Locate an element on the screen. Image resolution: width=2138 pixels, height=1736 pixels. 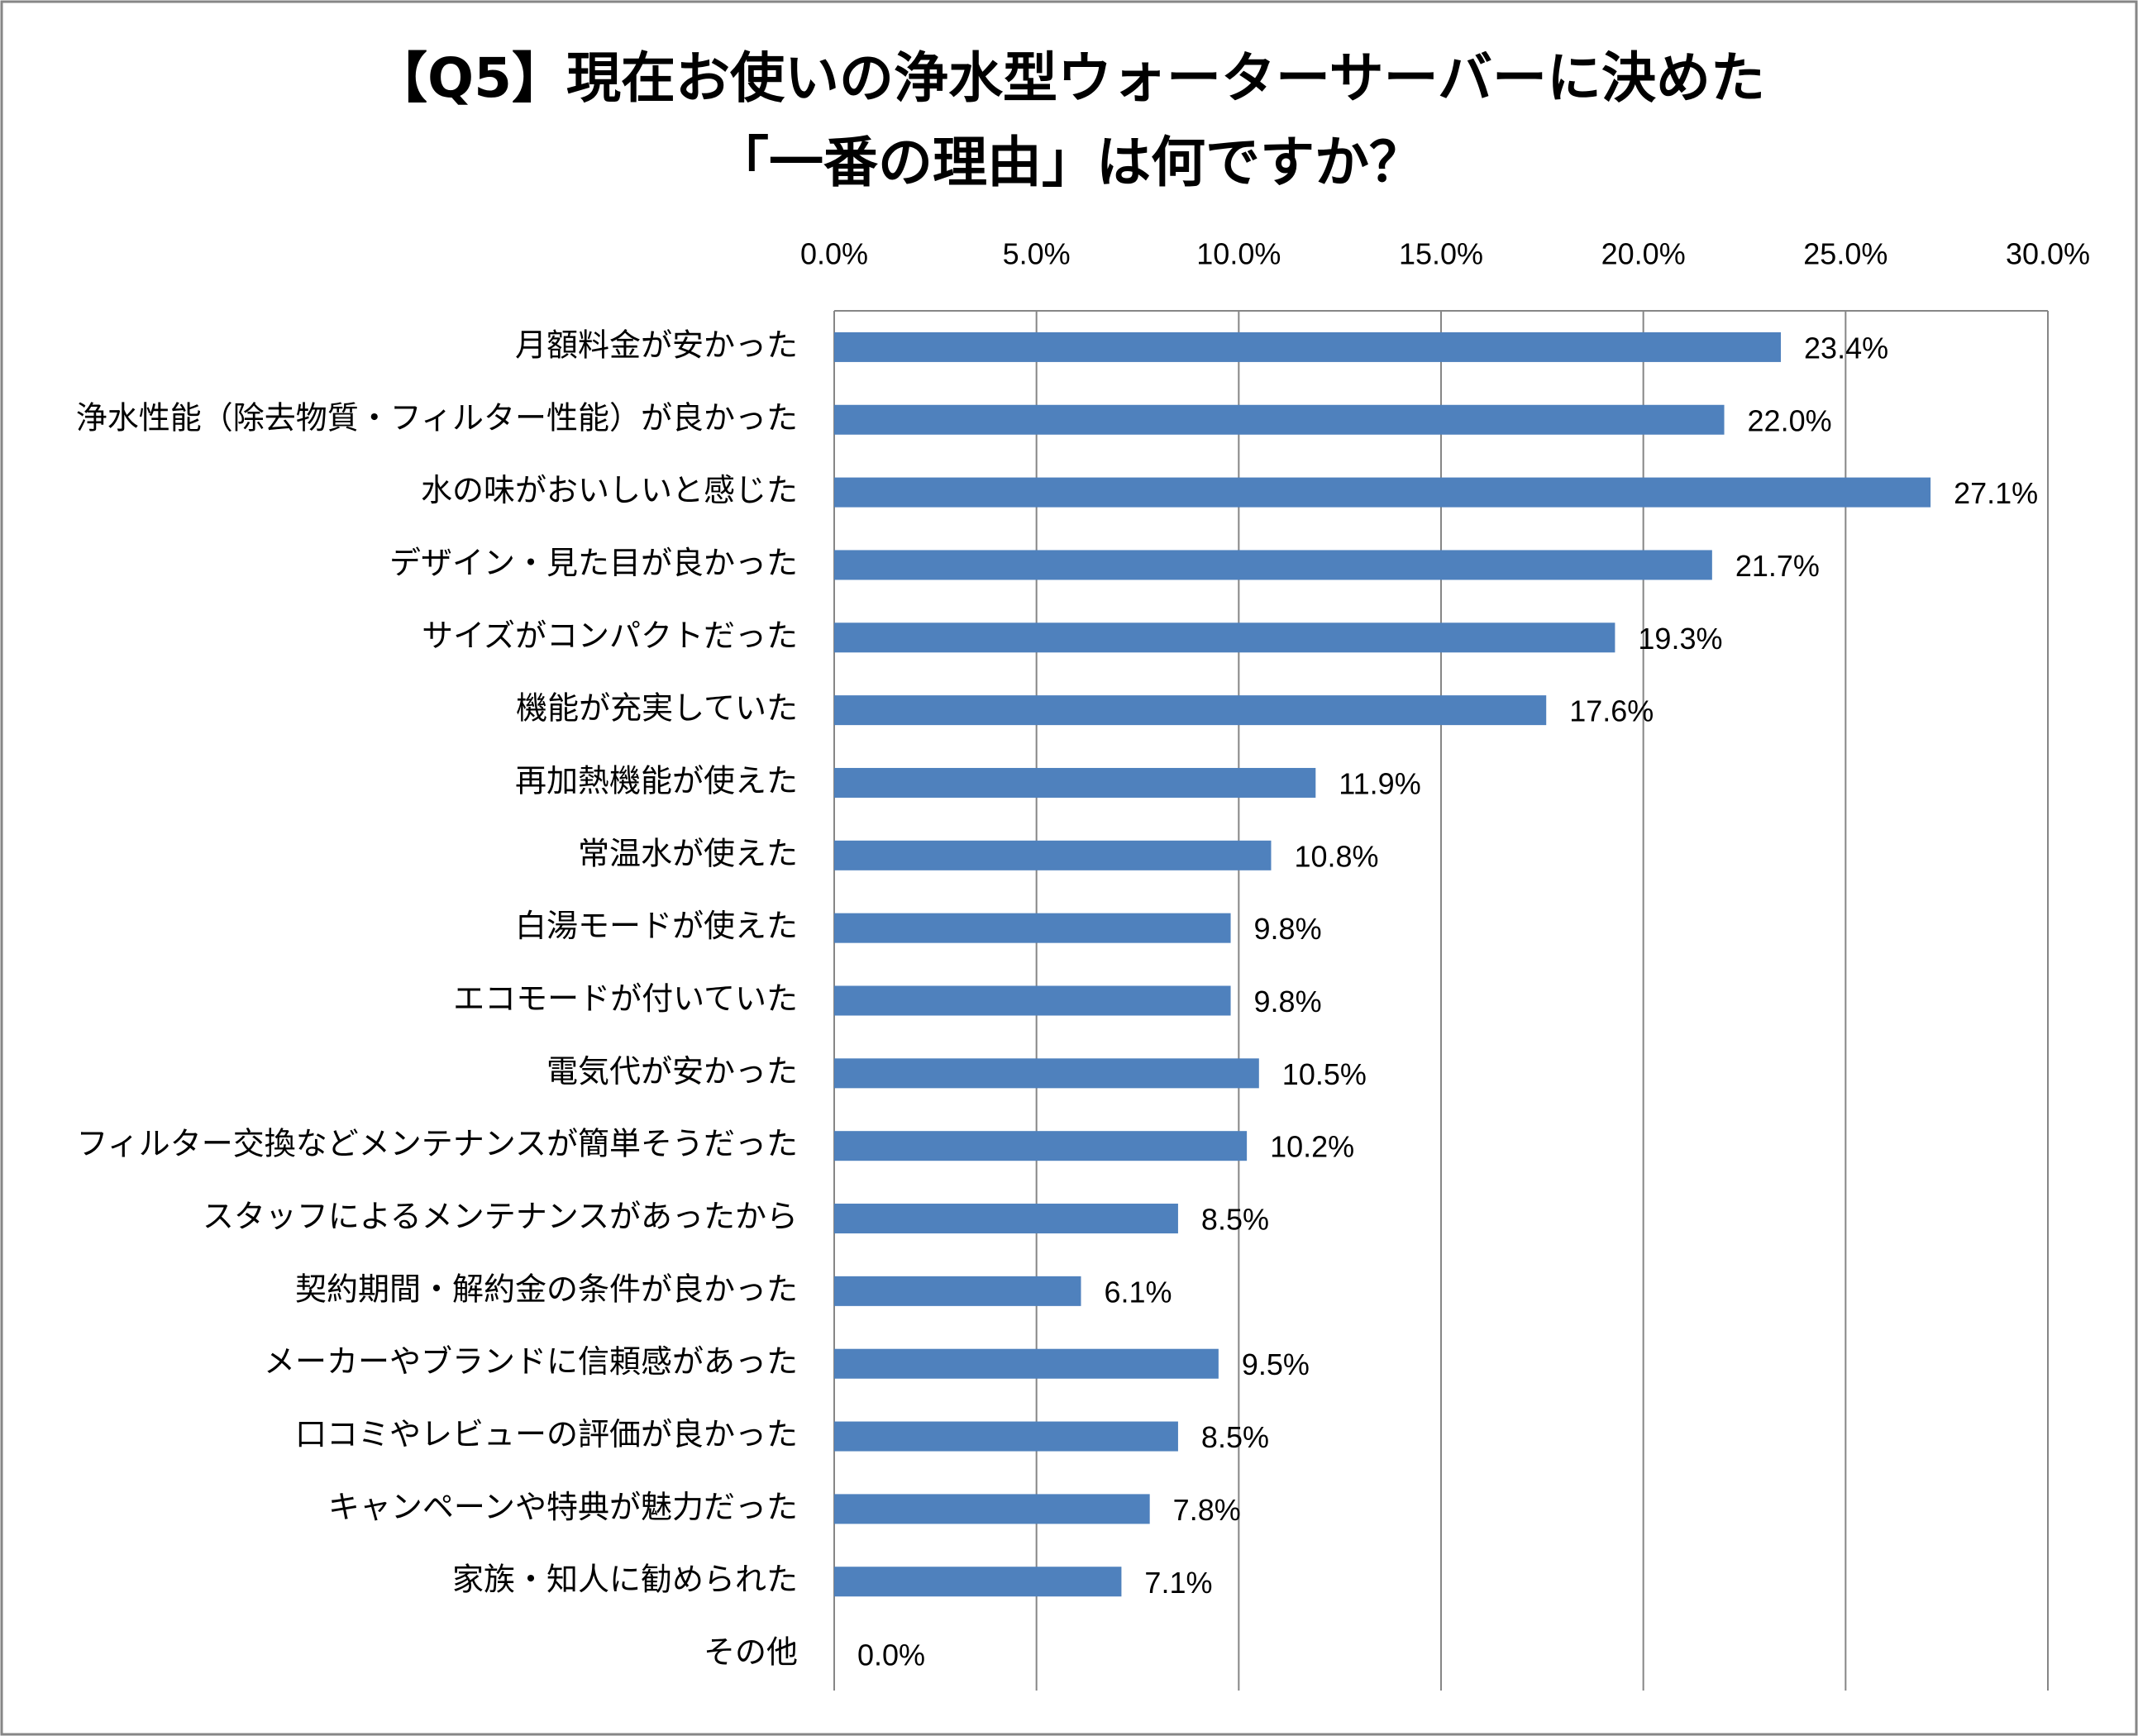
y-tick-label: キャンペーンや特典が魅力だった is located at coordinates (563, 1507).